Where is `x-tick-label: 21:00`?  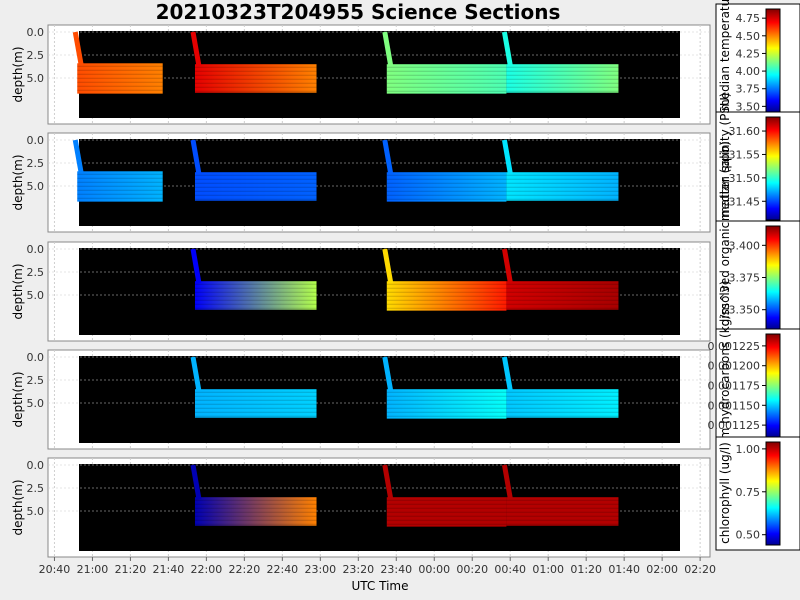
x-tick-label: 21:00 is located at coordinates (93, 569).